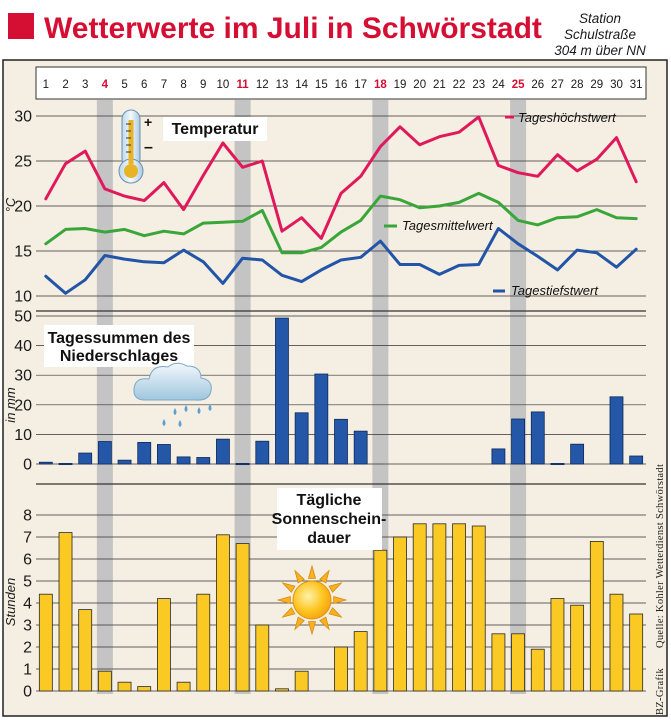 The height and width of the screenshot is (720, 671). I want to click on temperature-axis-label: °C, so click(10, 204).